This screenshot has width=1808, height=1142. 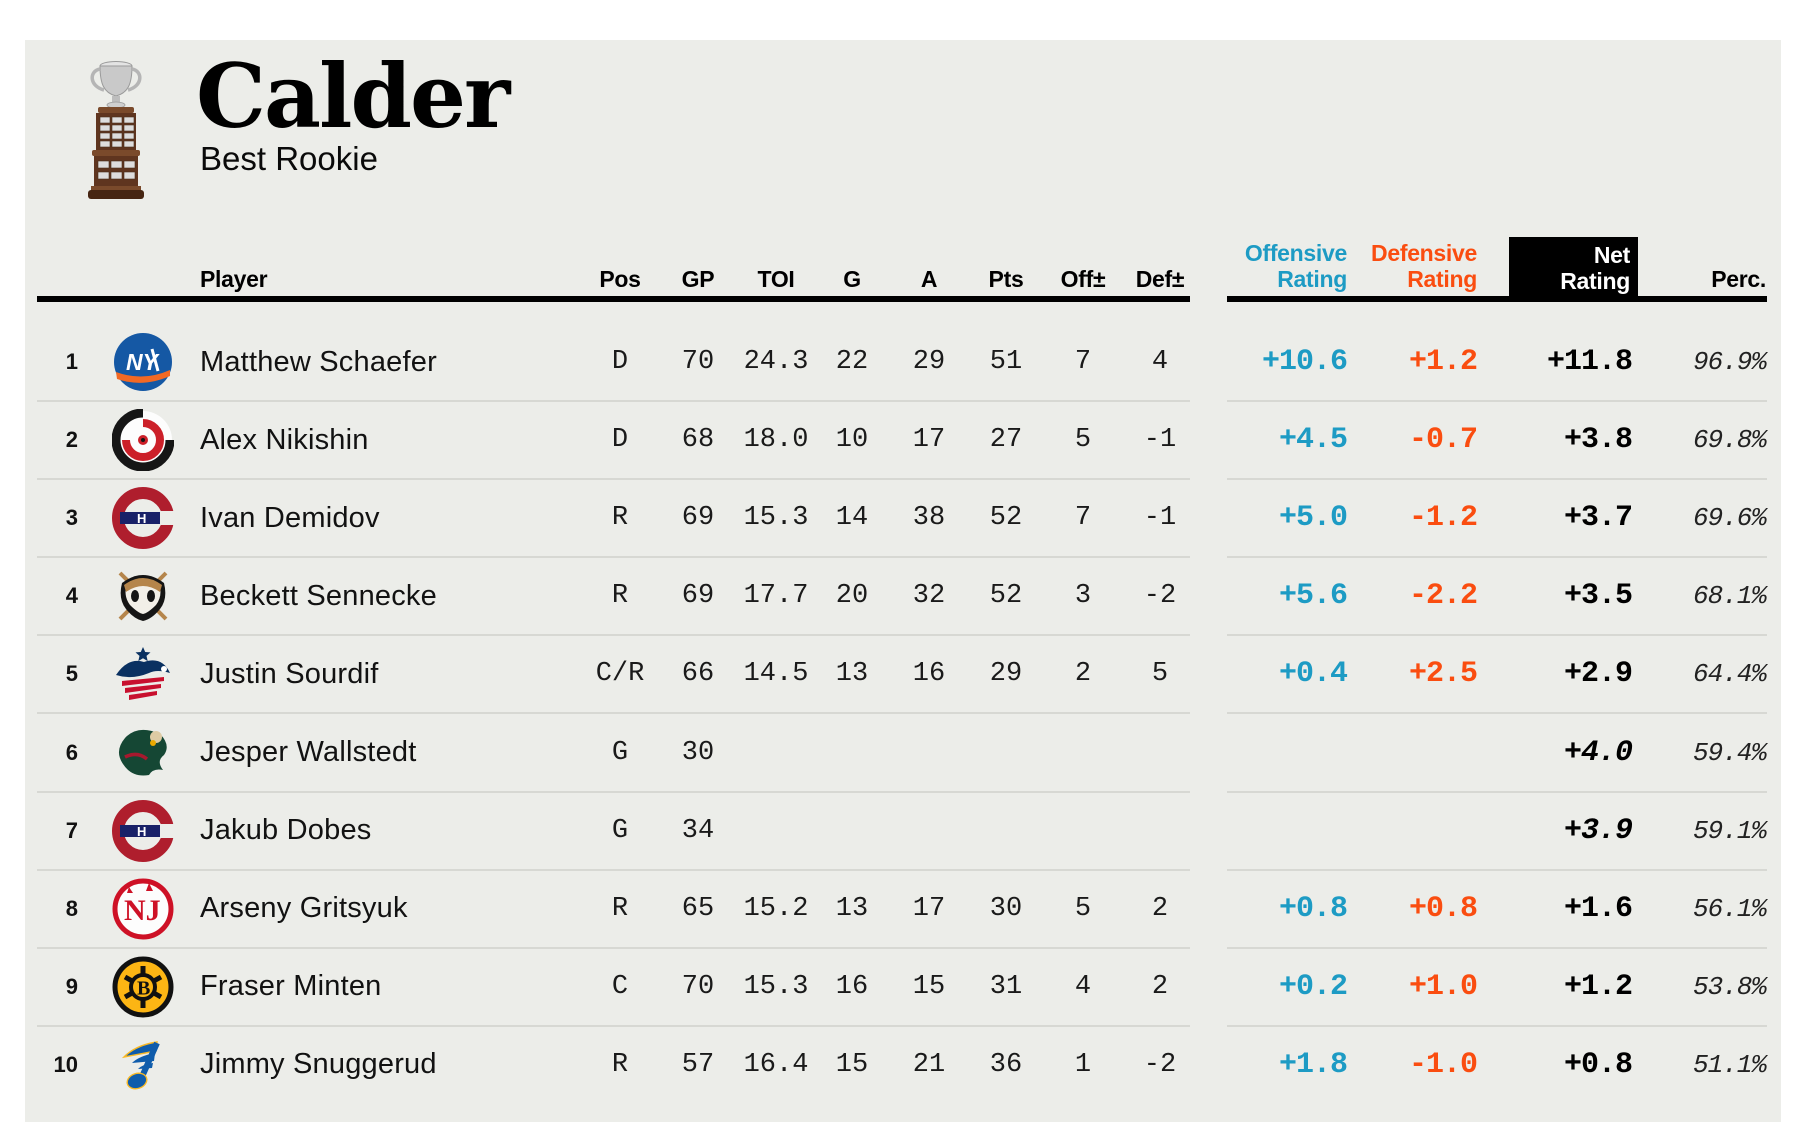 I want to click on column-header-gp: GP, so click(x=698, y=279).